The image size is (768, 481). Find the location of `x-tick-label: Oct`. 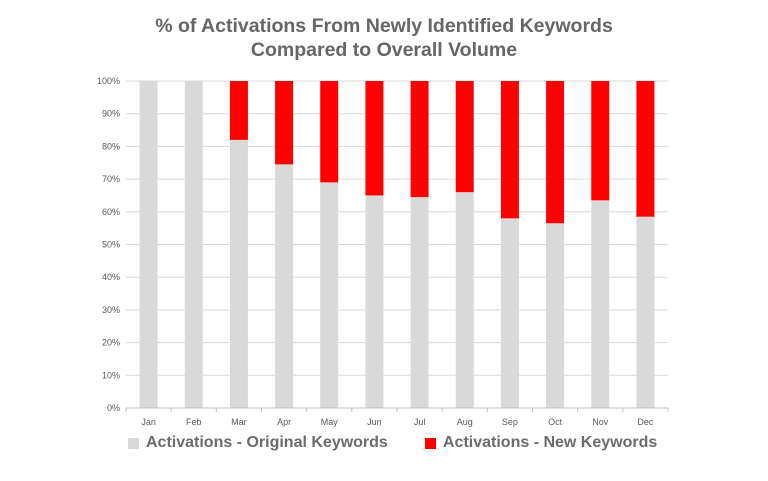

x-tick-label: Oct is located at coordinates (555, 422).